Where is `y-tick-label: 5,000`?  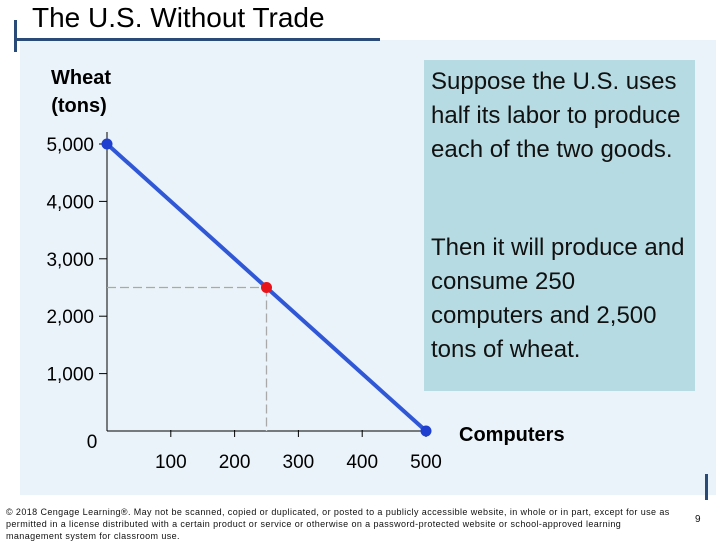 y-tick-label: 5,000 is located at coordinates (70, 145).